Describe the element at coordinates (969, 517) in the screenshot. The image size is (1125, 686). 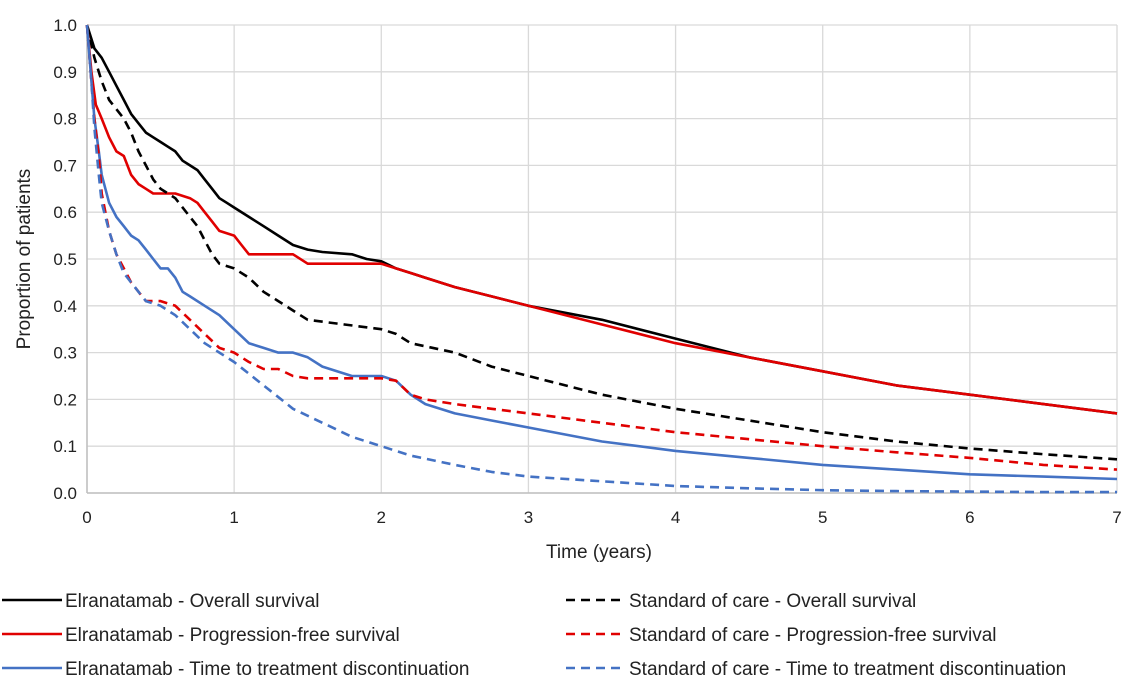
I see `x-tick-label: 6` at that location.